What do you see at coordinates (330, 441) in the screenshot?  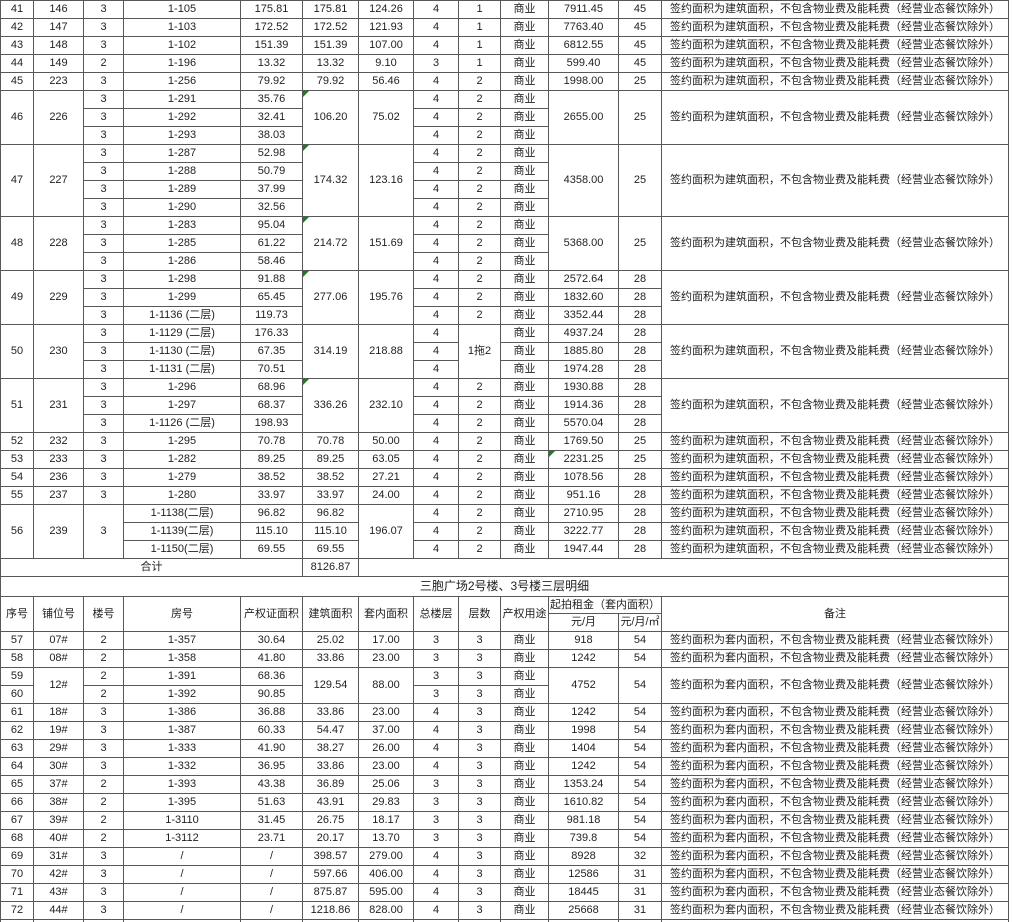 I see `table-cell: 70.78` at bounding box center [330, 441].